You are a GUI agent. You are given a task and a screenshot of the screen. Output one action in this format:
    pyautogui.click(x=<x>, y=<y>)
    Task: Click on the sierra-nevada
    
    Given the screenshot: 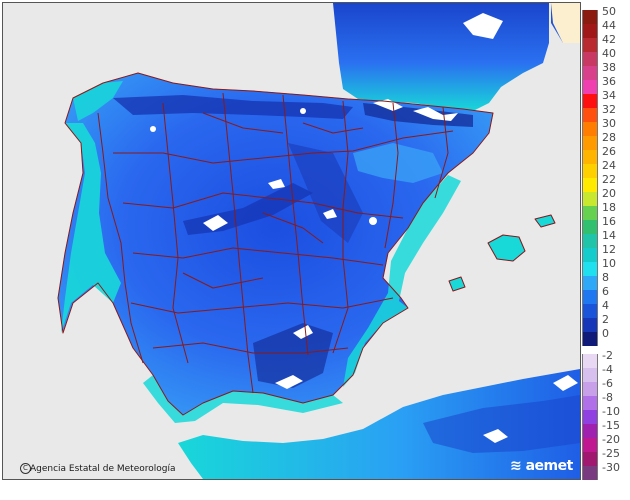 What is the action you would take?
    pyautogui.click(x=293, y=355)
    